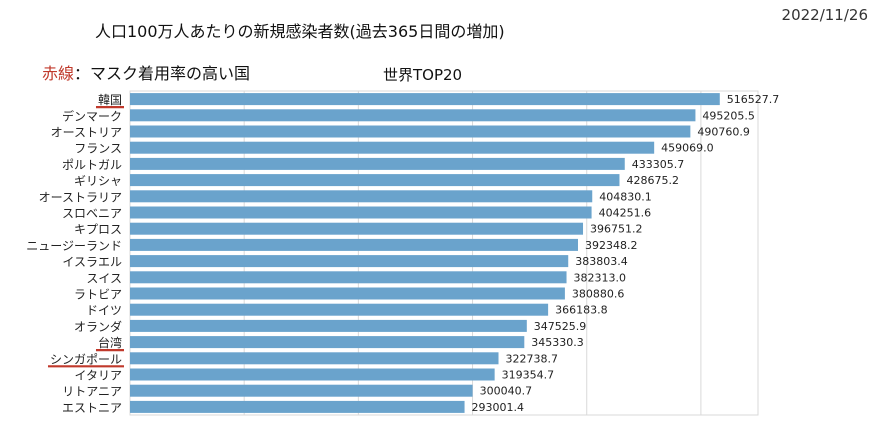  I want to click on category-label-12: ラトビア, so click(98, 295).